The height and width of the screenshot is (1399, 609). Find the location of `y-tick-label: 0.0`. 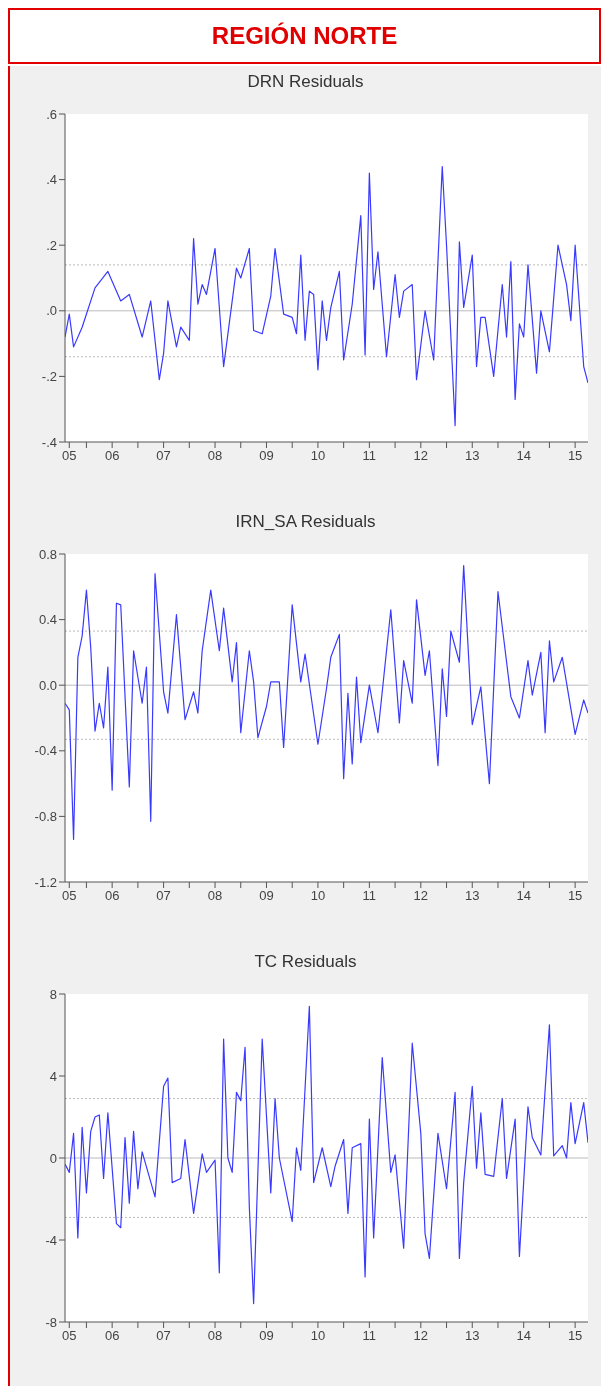

y-tick-label: 0.0 is located at coordinates (47, 685).